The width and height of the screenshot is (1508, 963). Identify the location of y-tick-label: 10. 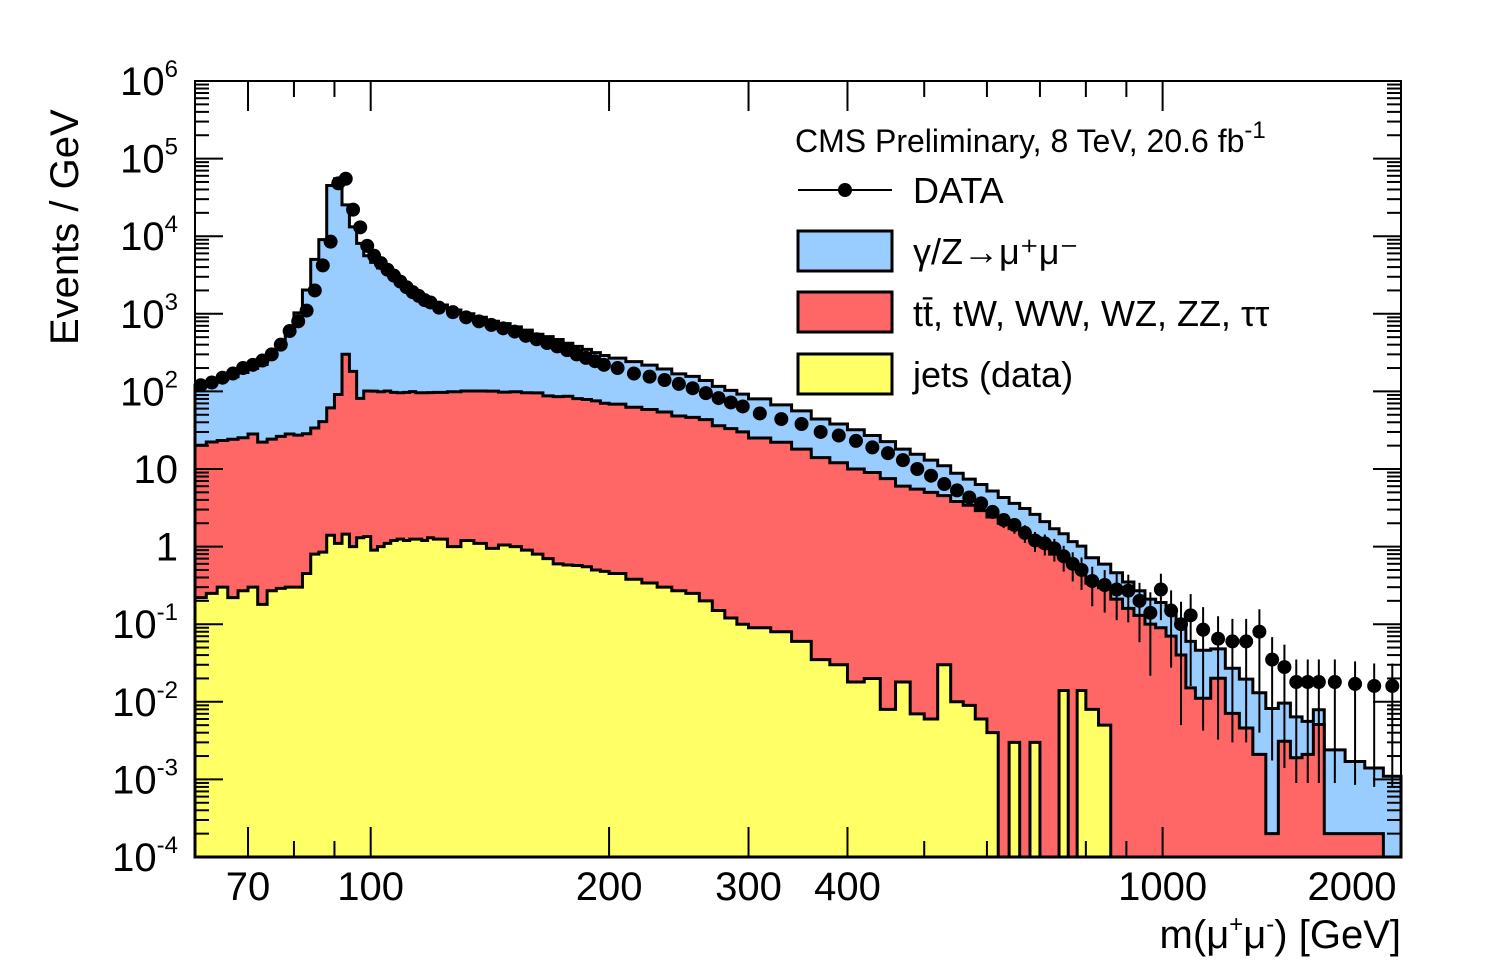
(156, 470).